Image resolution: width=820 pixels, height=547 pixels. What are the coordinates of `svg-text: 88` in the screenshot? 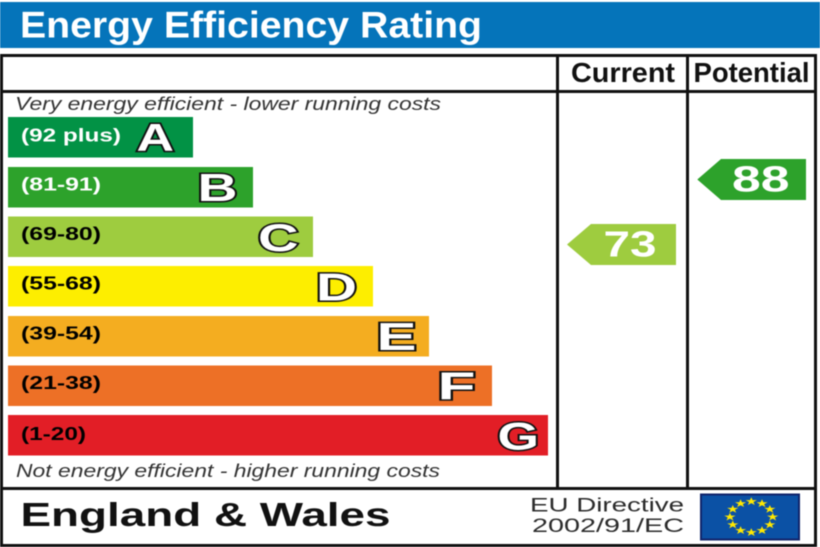 It's located at (761, 179).